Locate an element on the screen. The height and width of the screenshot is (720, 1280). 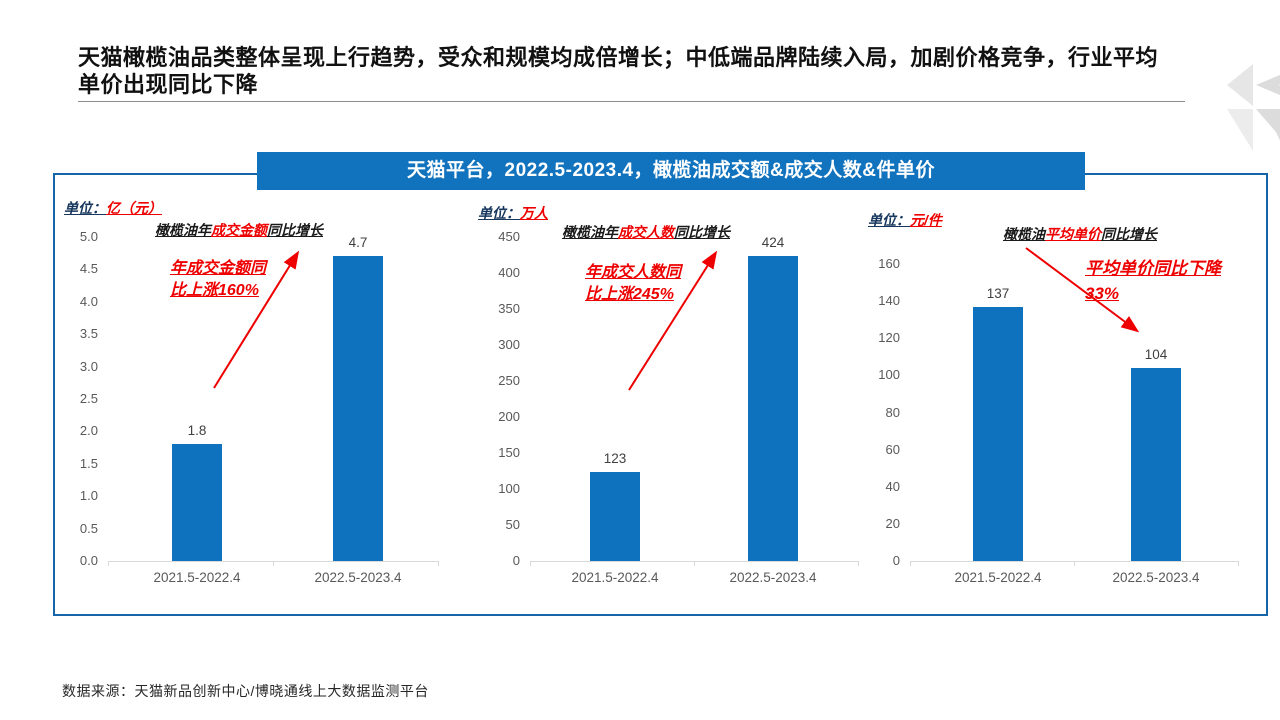
bar-value-label: 4.7 is located at coordinates (358, 243).